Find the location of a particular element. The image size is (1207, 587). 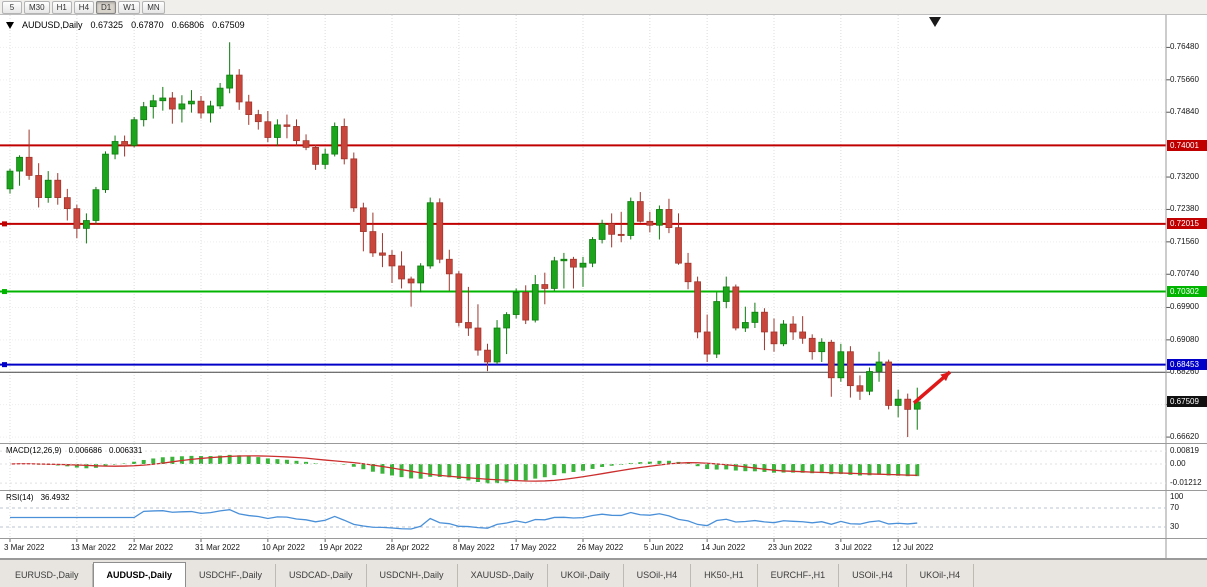

ohlc-low-value: 0.66806 is located at coordinates (188, 25).